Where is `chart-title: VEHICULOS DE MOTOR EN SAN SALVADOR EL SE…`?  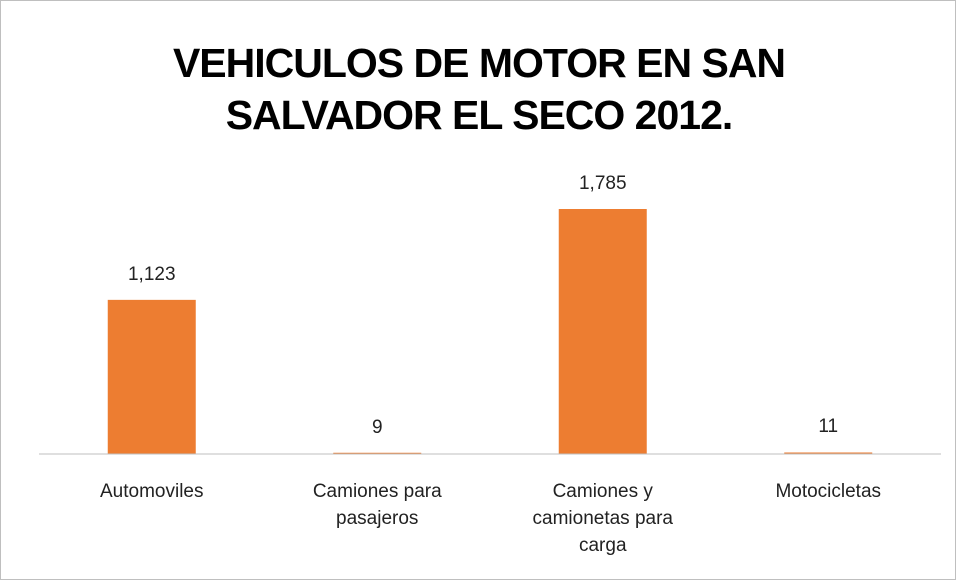
chart-title: VEHICULOS DE MOTOR EN SAN SALVADOR EL SE… is located at coordinates (479, 89).